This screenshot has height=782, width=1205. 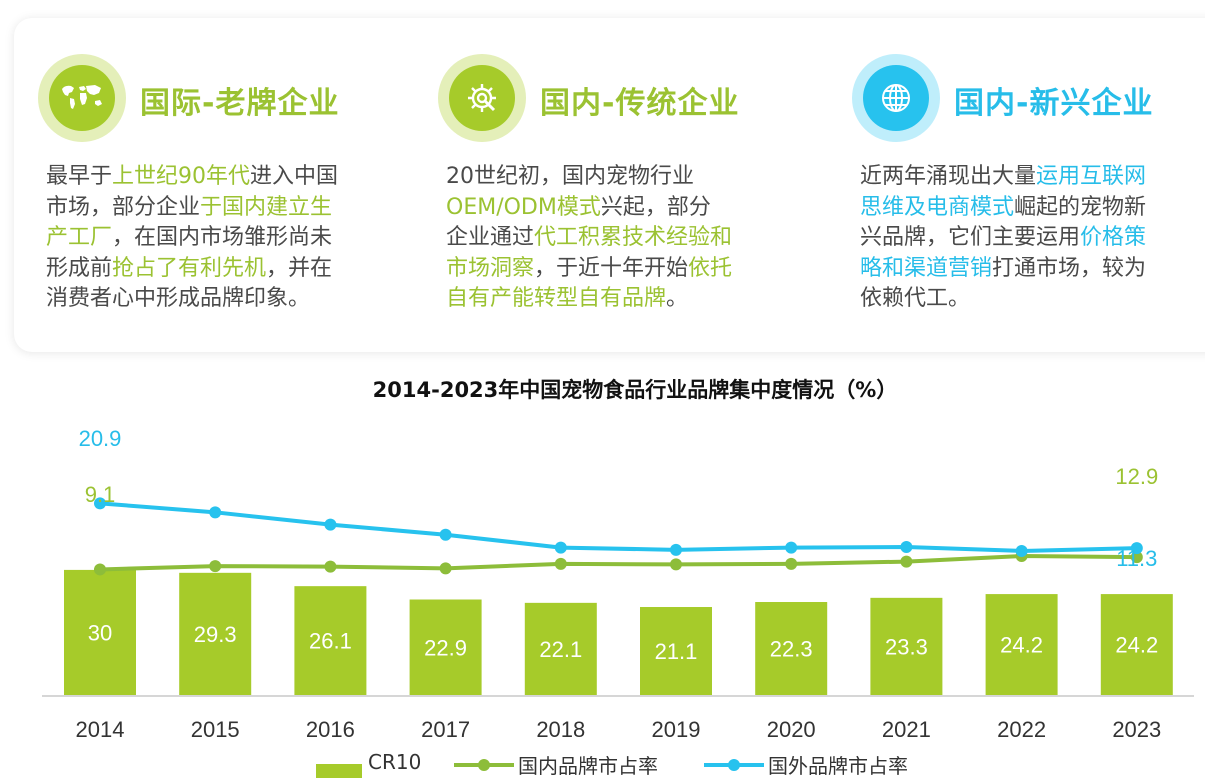 I want to click on body-text: 形成前, so click(x=79, y=268).